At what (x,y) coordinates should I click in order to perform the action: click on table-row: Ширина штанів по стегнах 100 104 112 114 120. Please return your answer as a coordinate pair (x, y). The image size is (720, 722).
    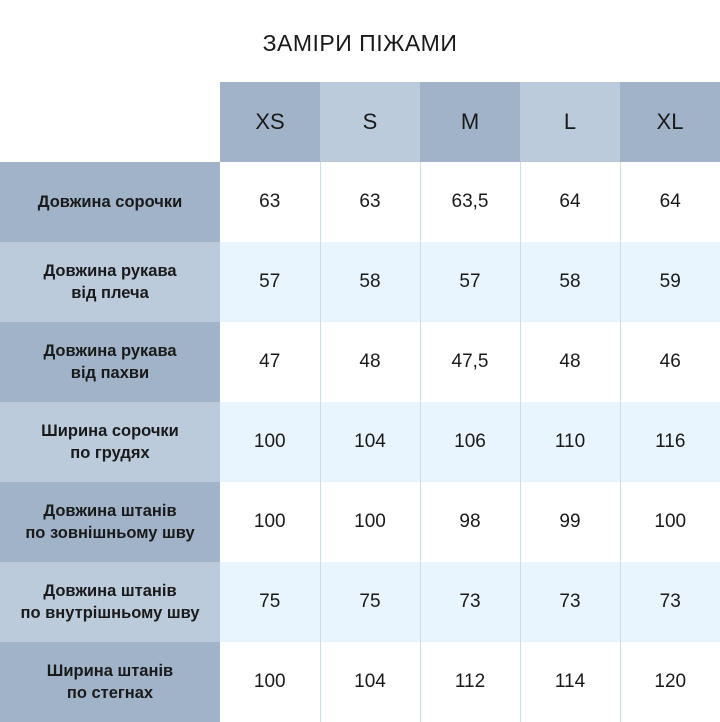
    Looking at the image, I should click on (360, 682).